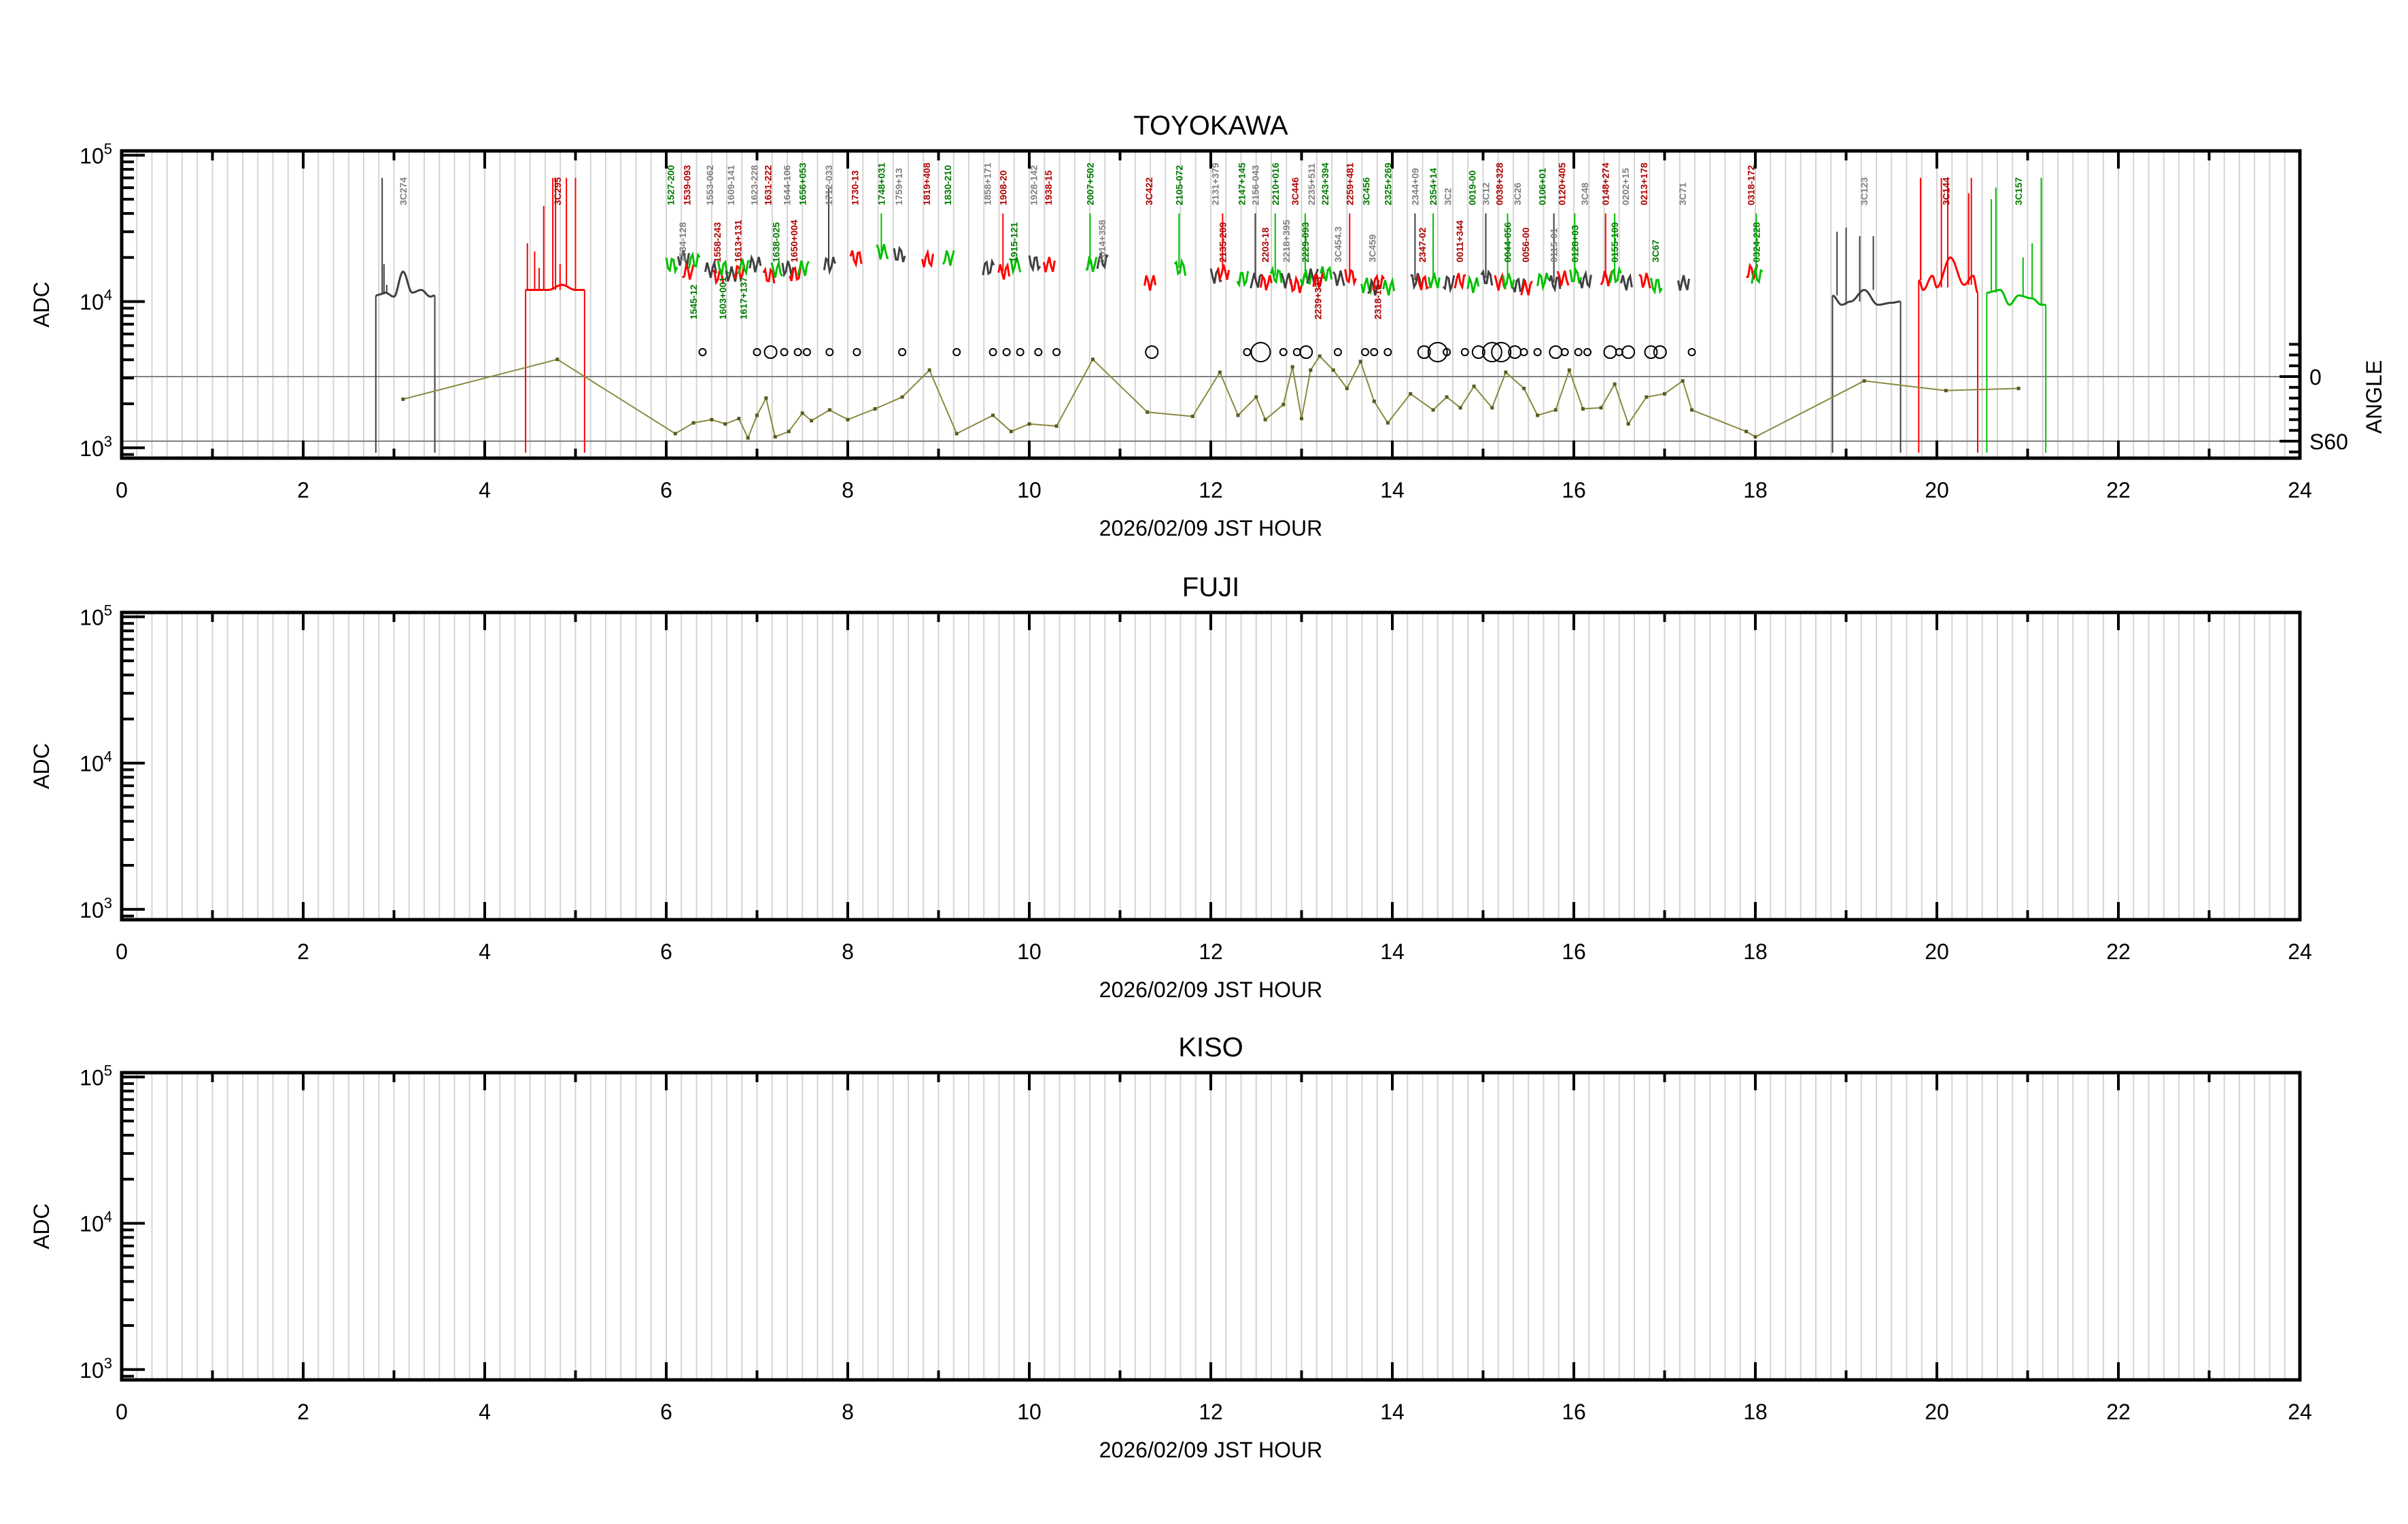  Describe the element at coordinates (1866, 297) in the screenshot. I see `trace-line` at that location.